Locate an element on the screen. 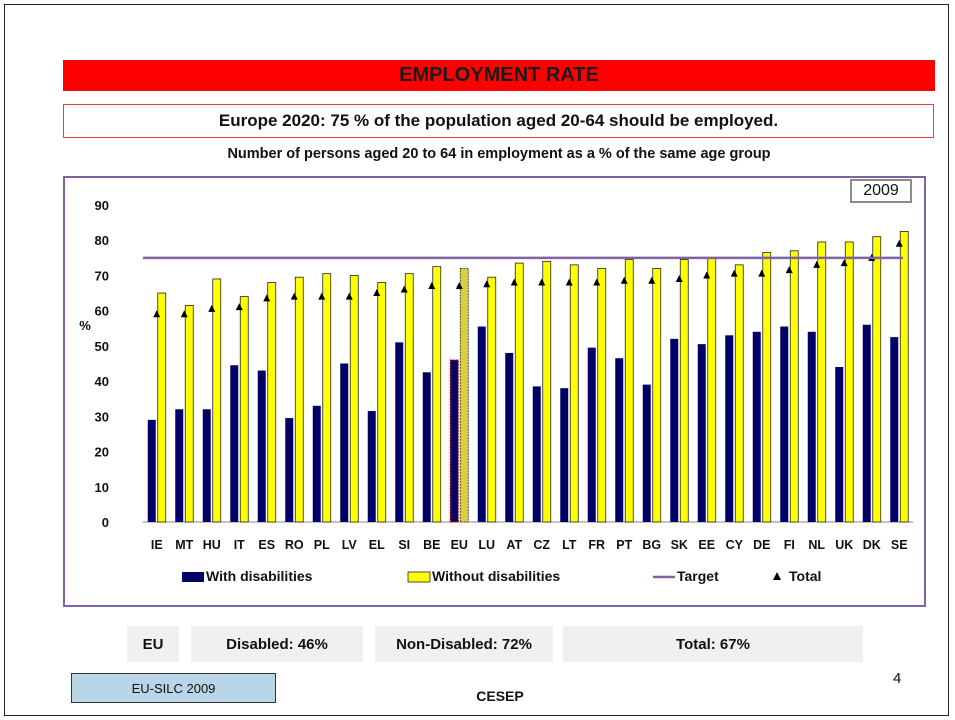  x-tick-label: BE is located at coordinates (431, 545).